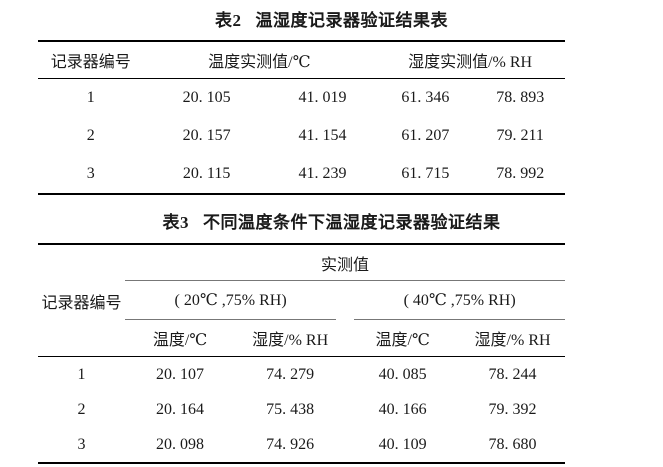 Image resolution: width=663 pixels, height=467 pixels. I want to click on humidity-value-cell: 74. 279, so click(290, 374).